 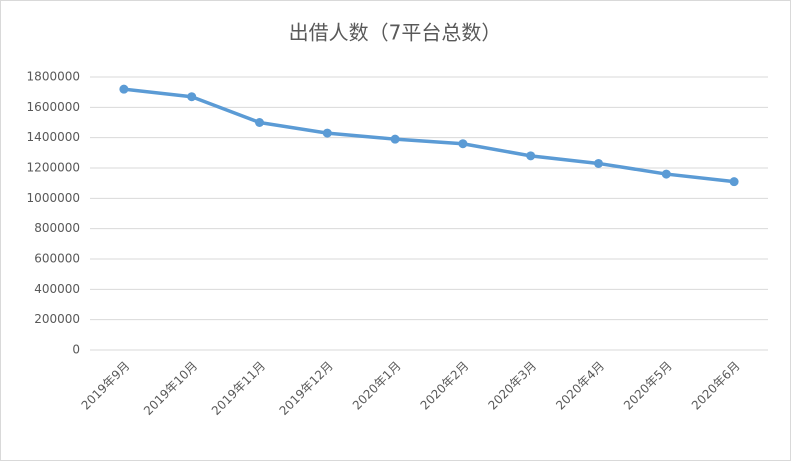 What do you see at coordinates (53, 168) in the screenshot?
I see `y-tick-label: 1200000` at bounding box center [53, 168].